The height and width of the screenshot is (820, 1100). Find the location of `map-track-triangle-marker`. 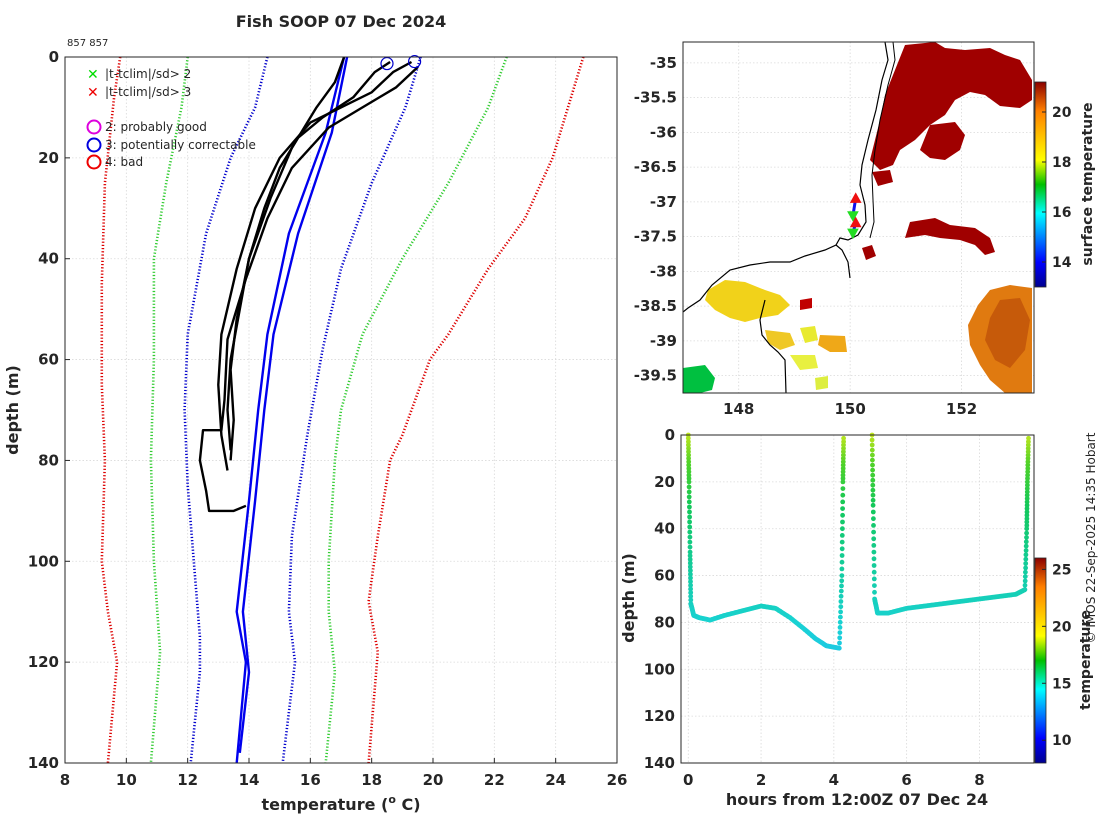

map-track-triangle-marker is located at coordinates (855, 197).